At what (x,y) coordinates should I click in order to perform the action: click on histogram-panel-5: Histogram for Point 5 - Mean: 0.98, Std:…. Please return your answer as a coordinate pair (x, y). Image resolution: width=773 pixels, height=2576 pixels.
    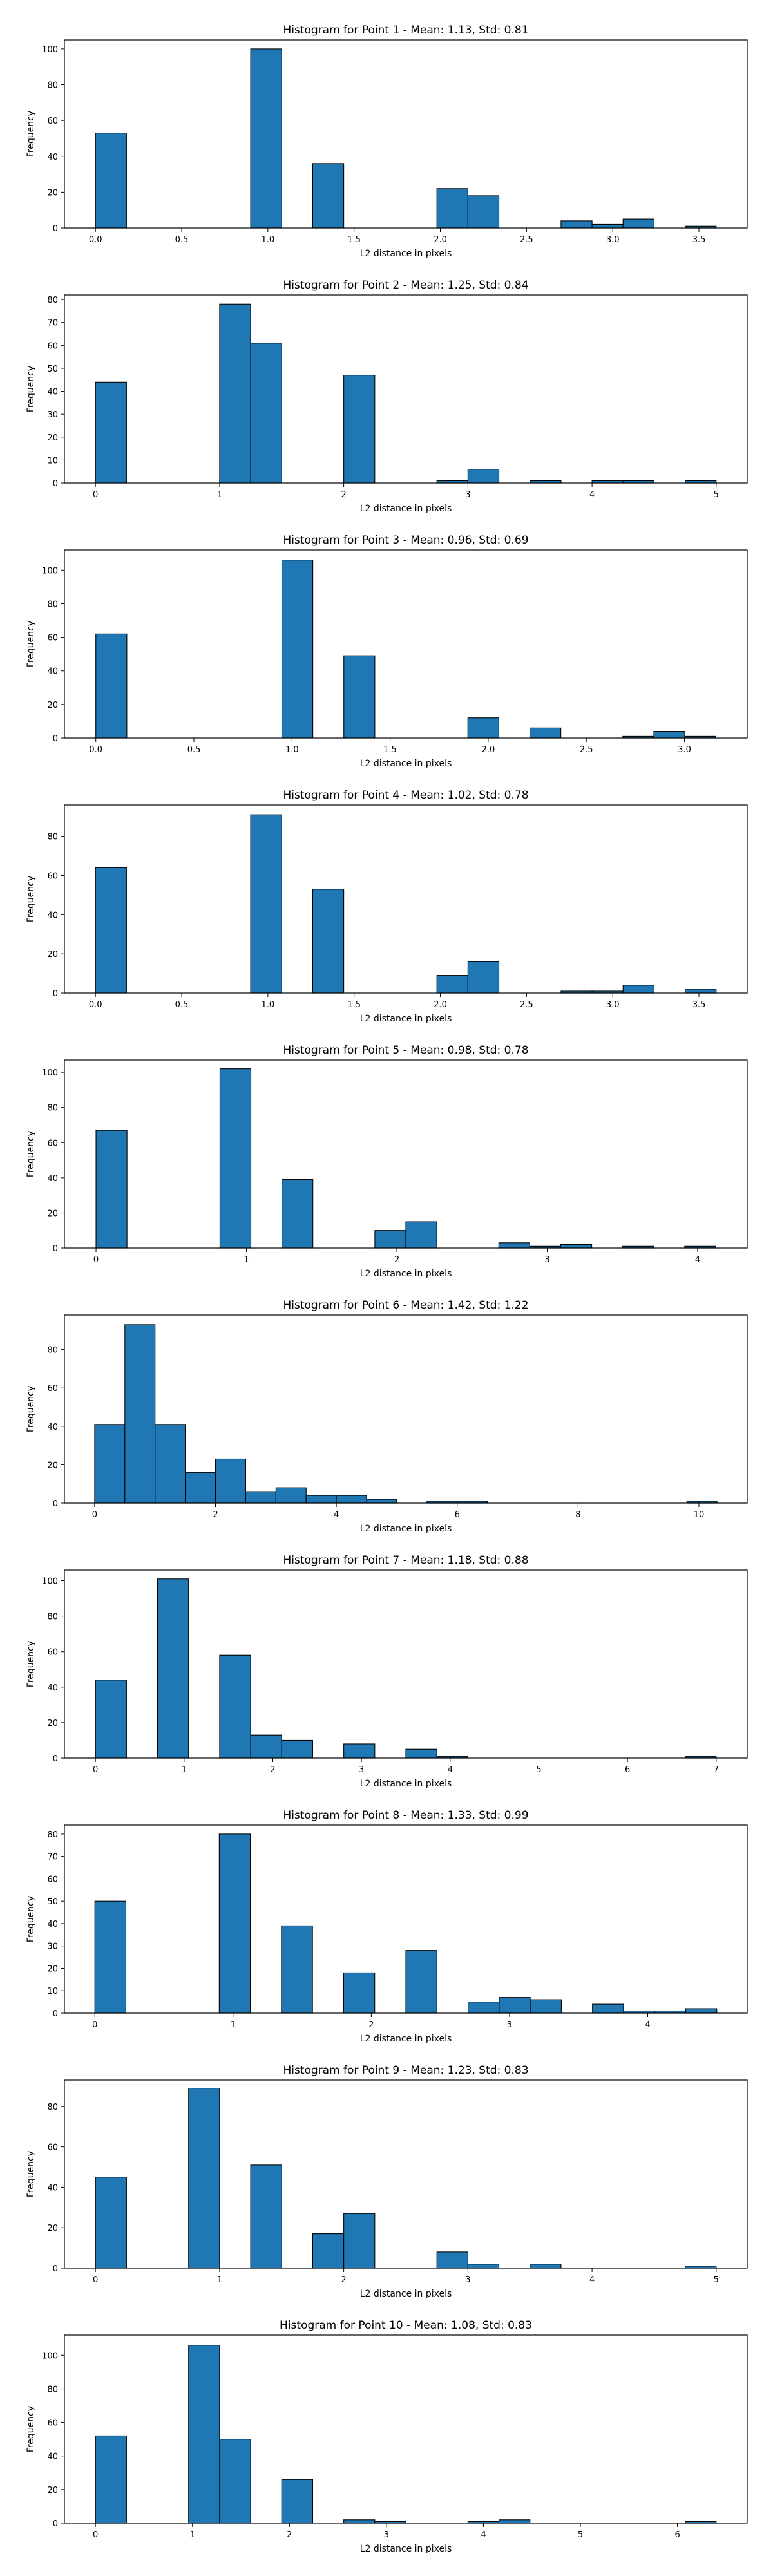
    Looking at the image, I should click on (387, 1161).